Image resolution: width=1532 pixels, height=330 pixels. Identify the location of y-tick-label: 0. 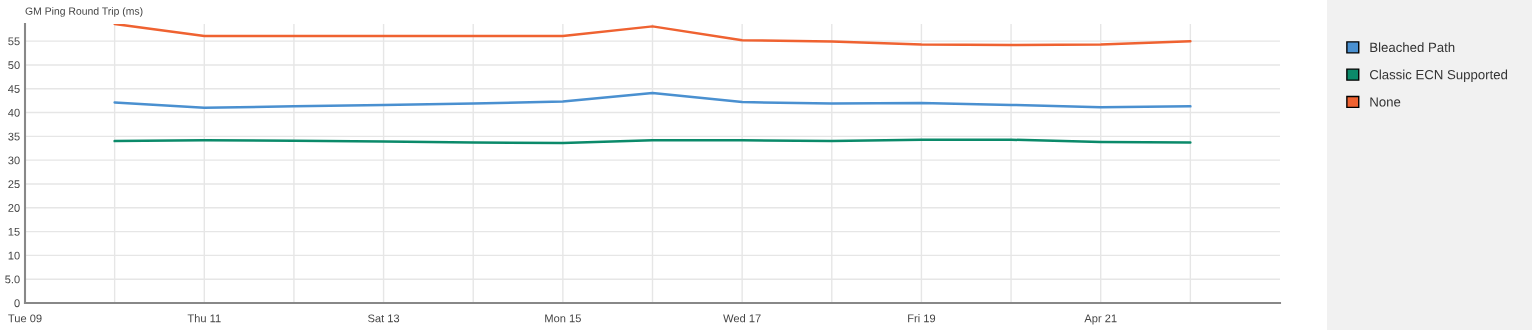
(17, 303).